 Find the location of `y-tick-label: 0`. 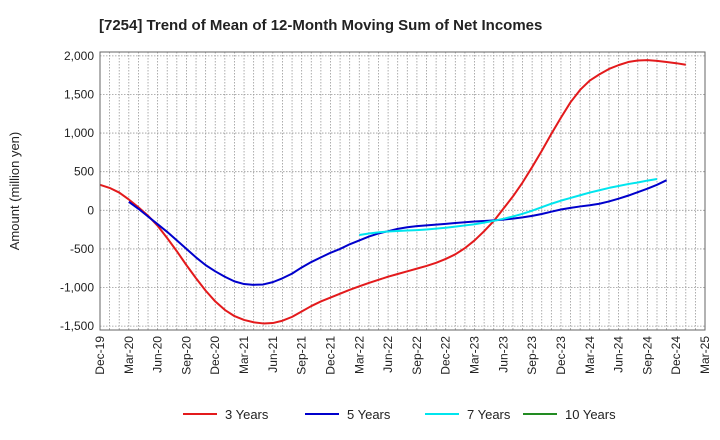

y-tick-label: 0 is located at coordinates (90, 210).